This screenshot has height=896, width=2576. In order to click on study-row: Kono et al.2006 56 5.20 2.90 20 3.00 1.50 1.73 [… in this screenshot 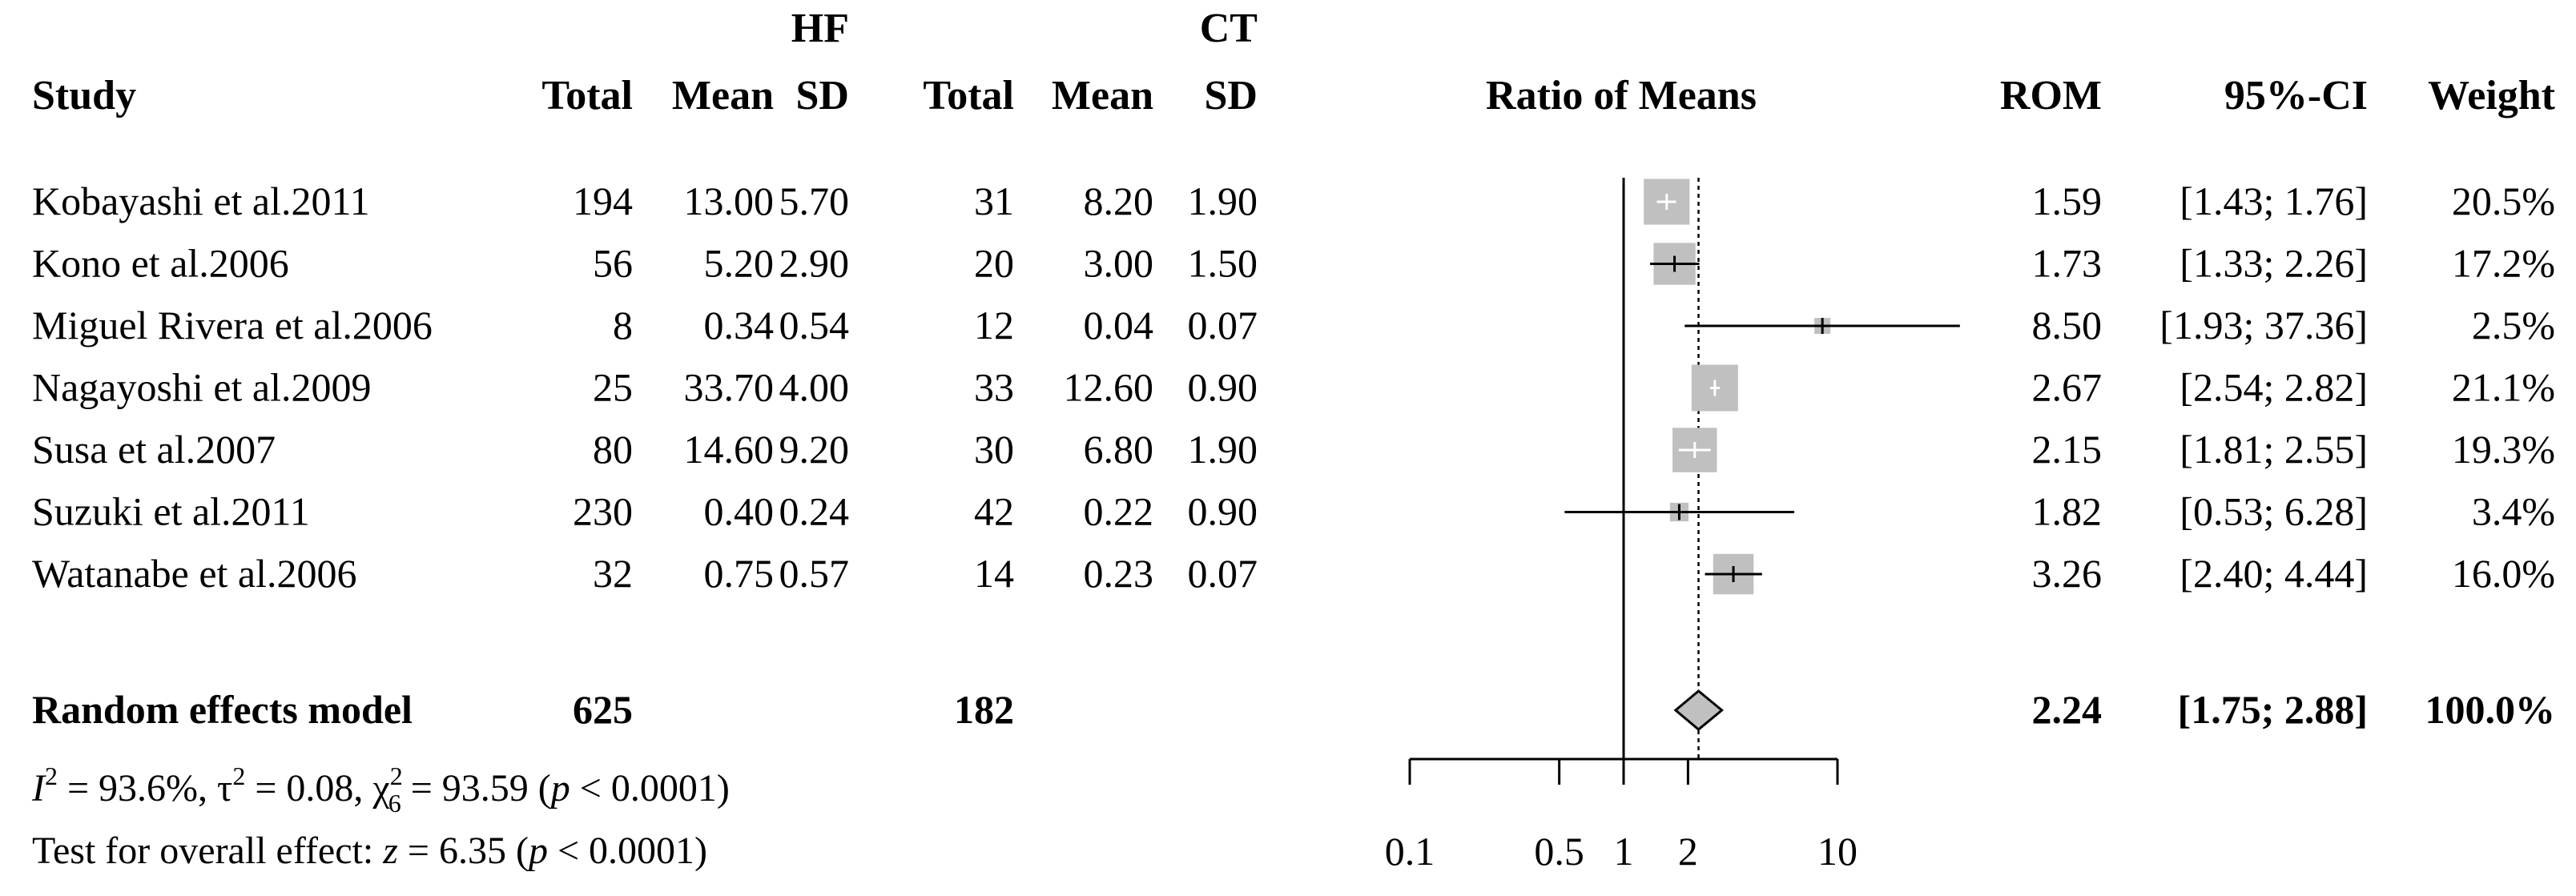, I will do `click(1293, 264)`.